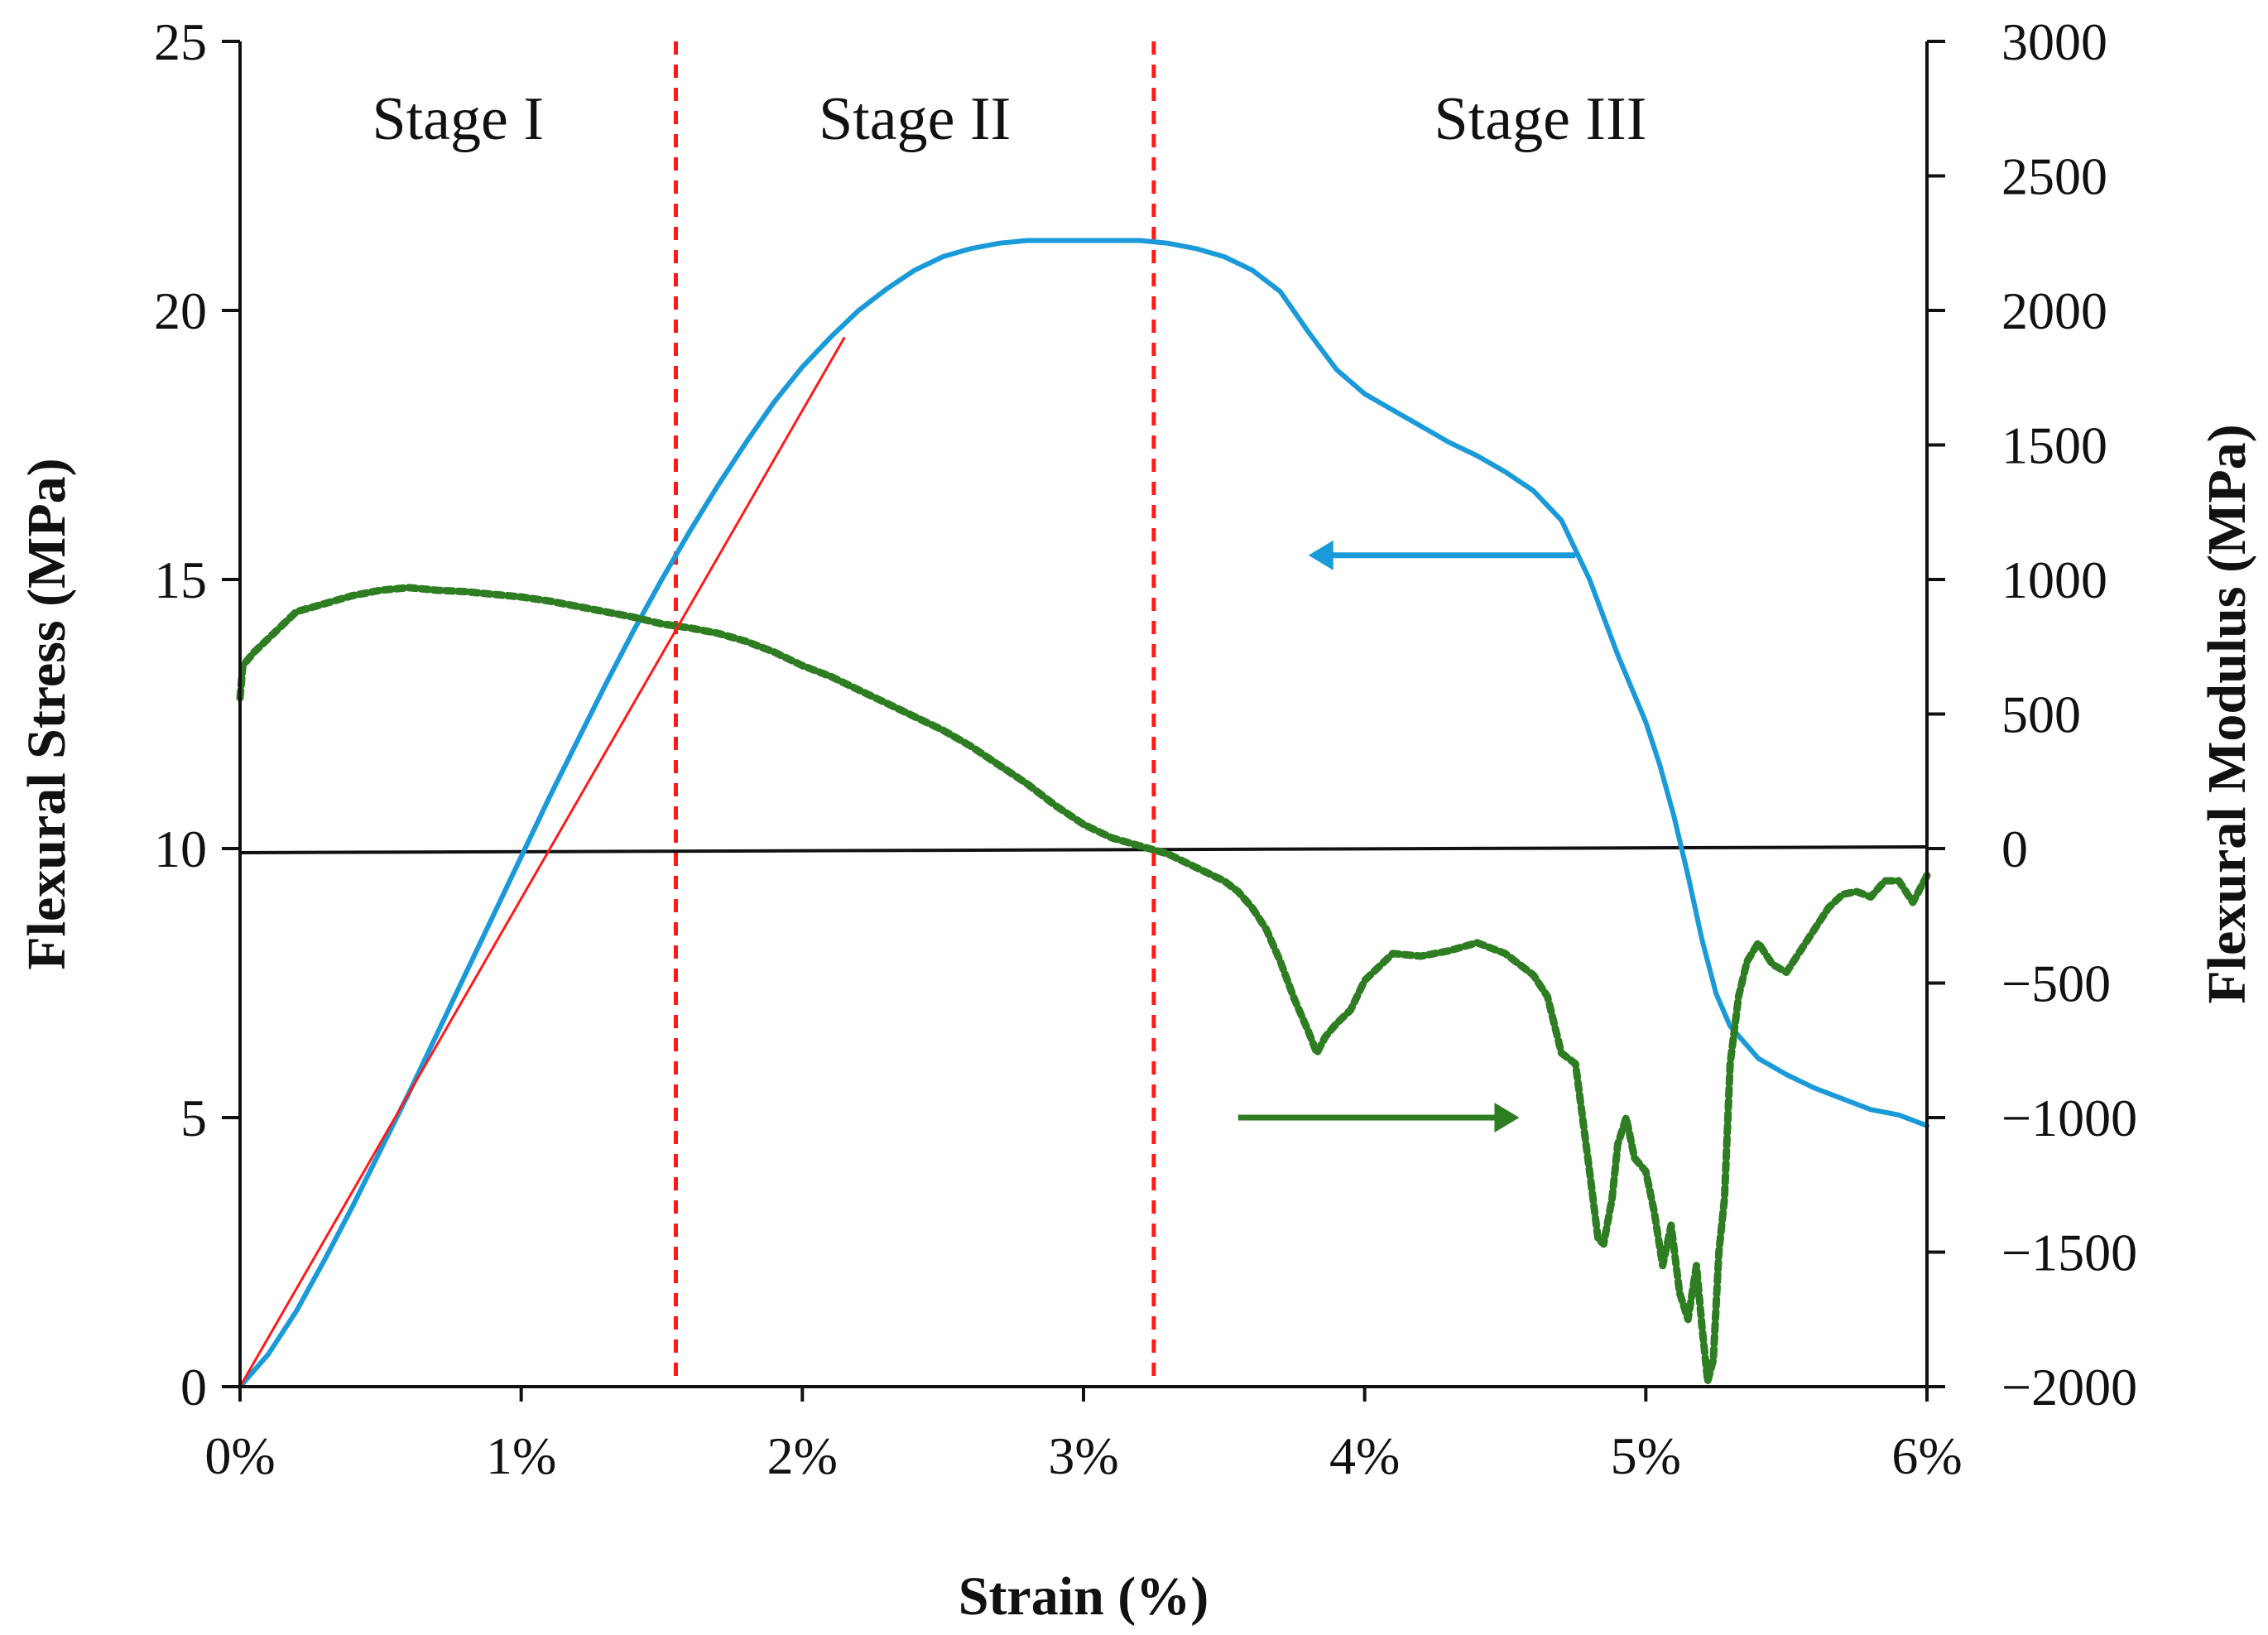 This screenshot has height=1635, width=2268. What do you see at coordinates (2227, 713) in the screenshot?
I see `y-axis-title-right: Flexural Modulus (MPa)` at bounding box center [2227, 713].